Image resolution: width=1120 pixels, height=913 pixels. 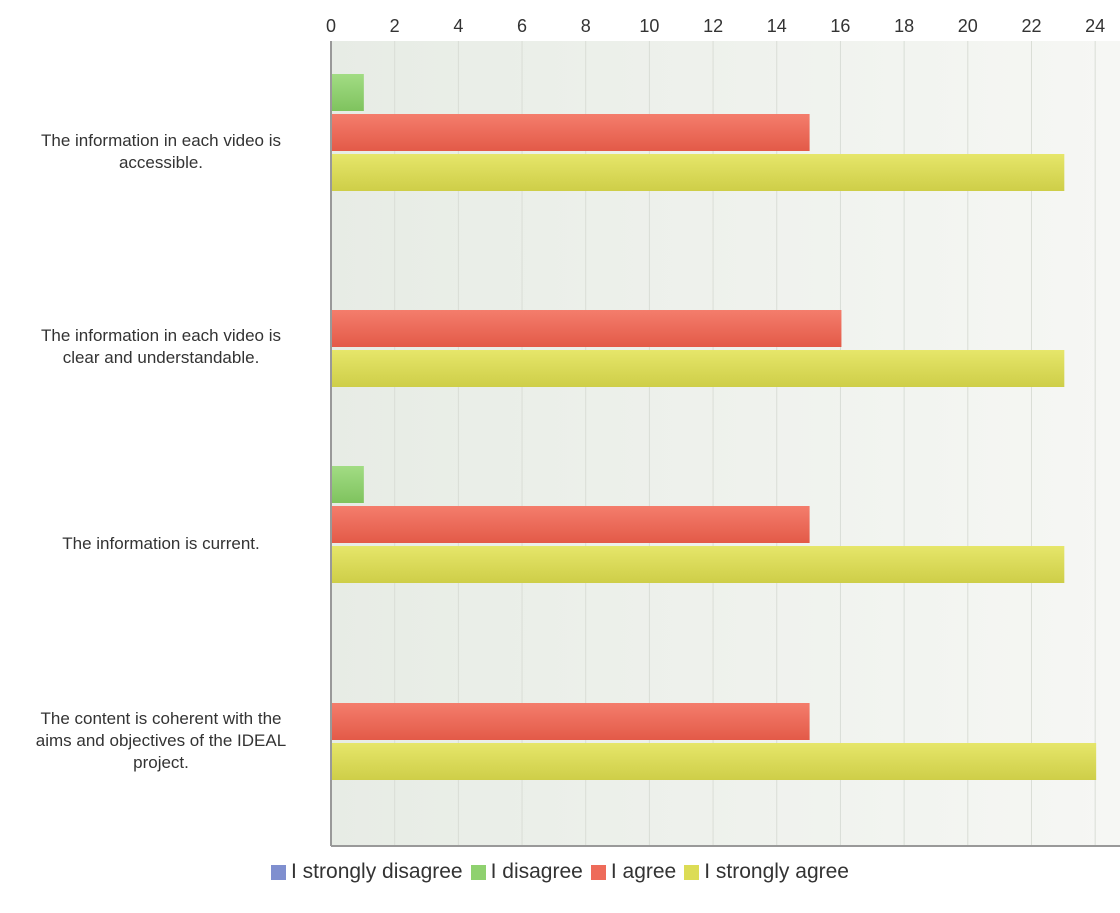 I want to click on x-tick-label: 18, so click(x=904, y=26).